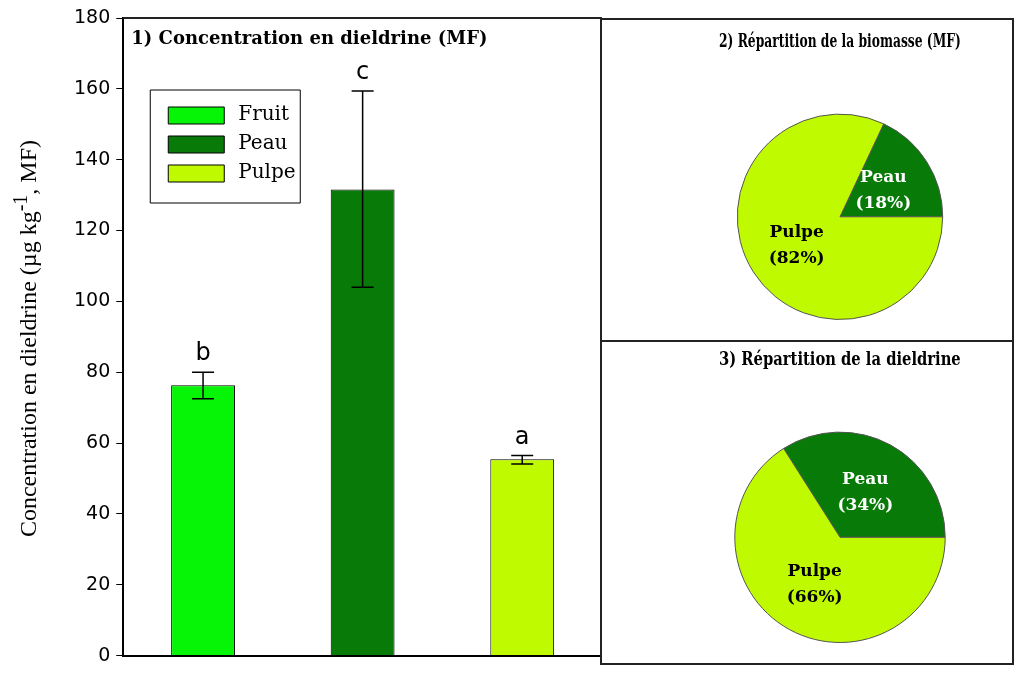 This screenshot has height=673, width=1014. What do you see at coordinates (98, 441) in the screenshot?
I see `y-tick-label: 60` at bounding box center [98, 441].